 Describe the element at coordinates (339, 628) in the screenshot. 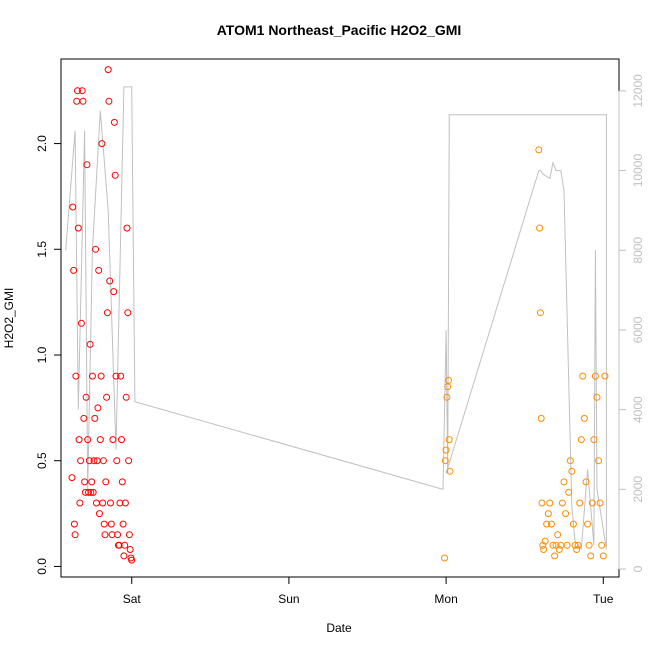

I see `x-axis-label: Date` at that location.